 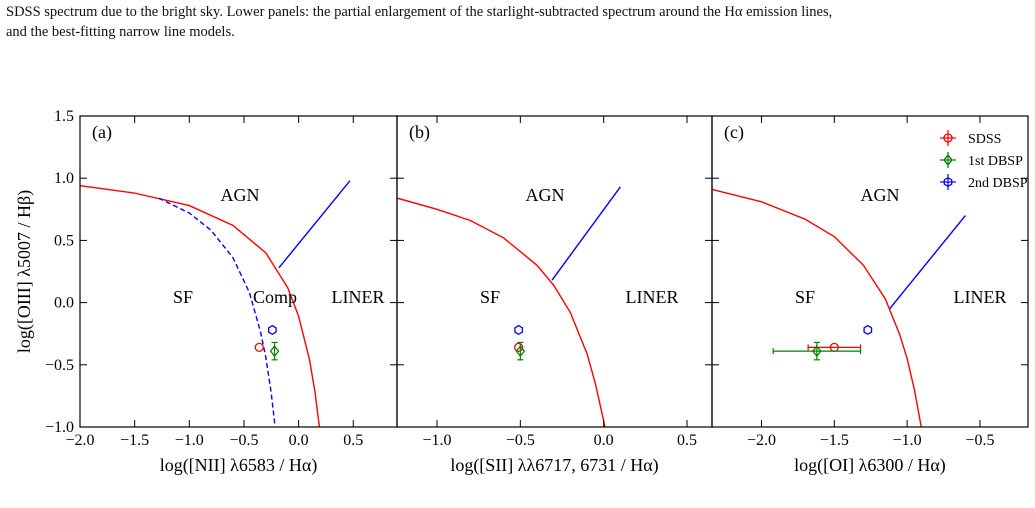 What do you see at coordinates (995, 161) in the screenshot?
I see `legend-label: 1st DBSP` at bounding box center [995, 161].